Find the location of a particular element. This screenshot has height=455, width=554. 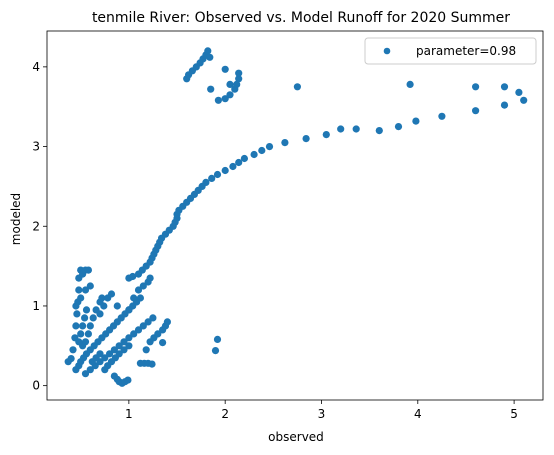

y-axis-ticks: 0 1 2 3 4 is located at coordinates (39, 226).